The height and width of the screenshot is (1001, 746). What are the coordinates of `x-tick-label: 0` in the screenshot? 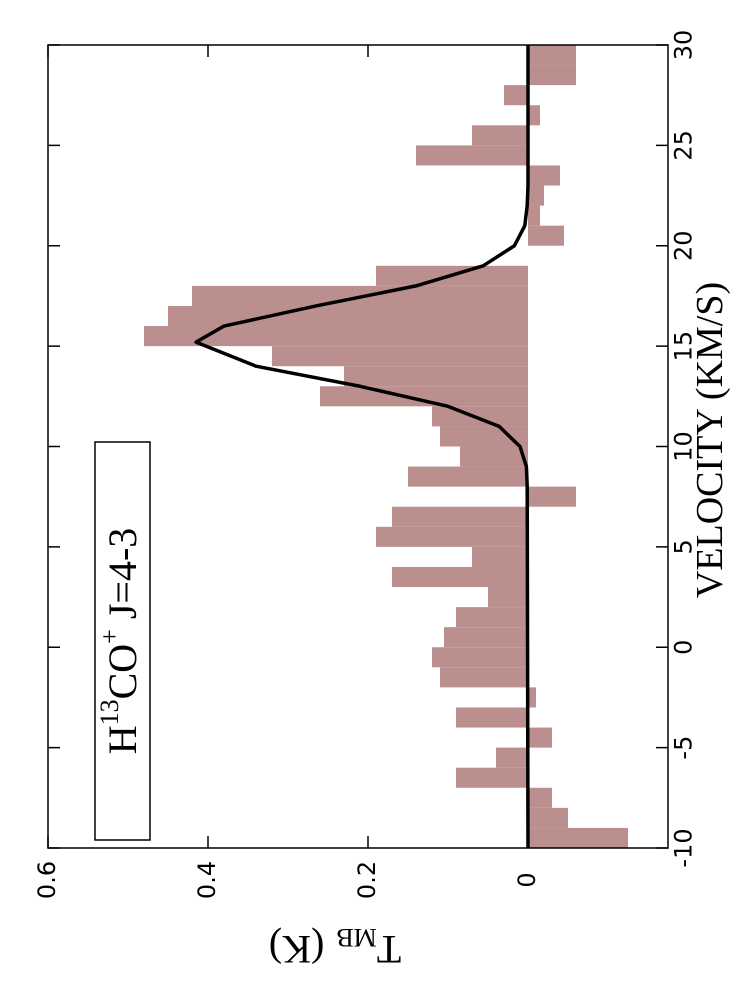 It's located at (684, 647).